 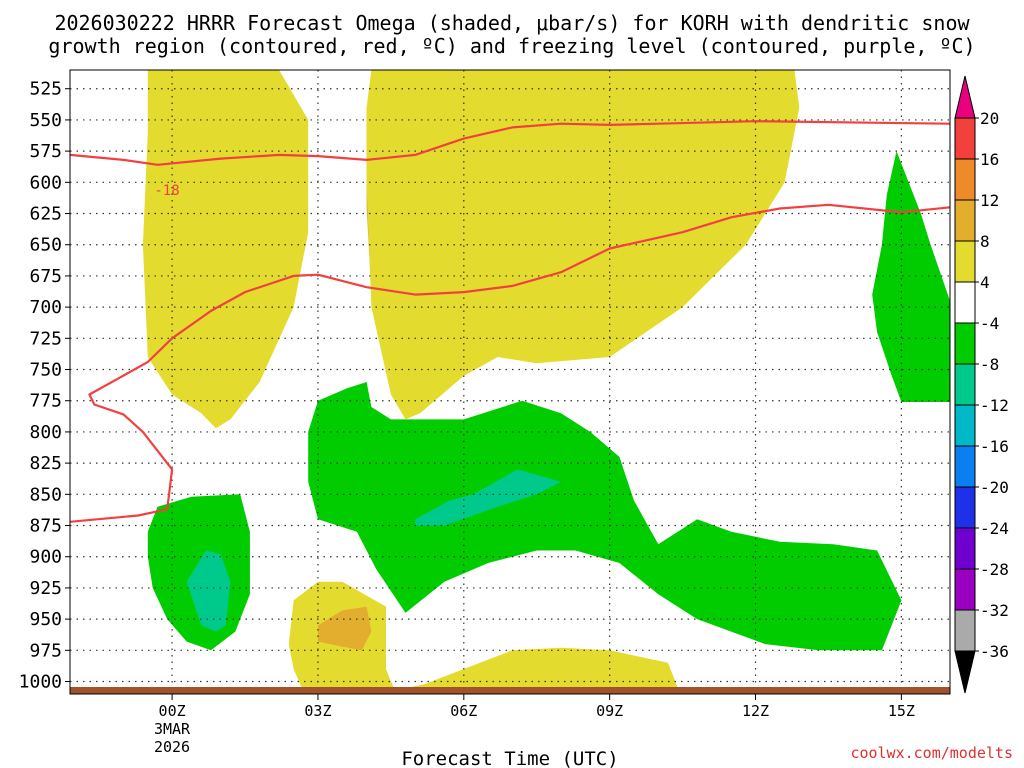 I want to click on colorbar-label-8: -16, so click(x=994, y=446).